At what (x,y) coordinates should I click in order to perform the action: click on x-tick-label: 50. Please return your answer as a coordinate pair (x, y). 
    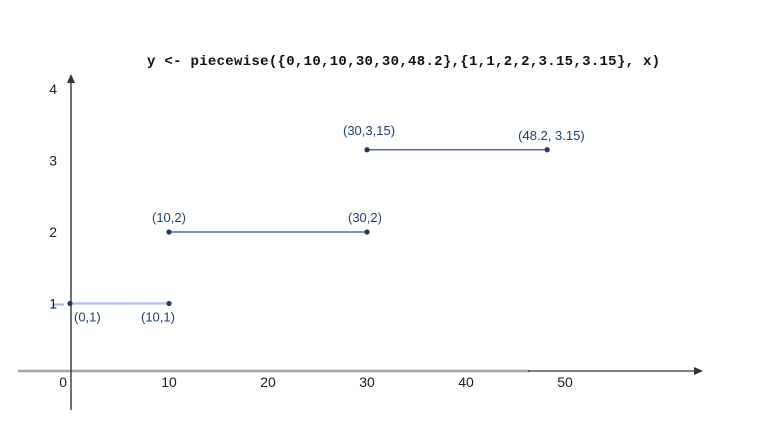
    Looking at the image, I should click on (565, 382).